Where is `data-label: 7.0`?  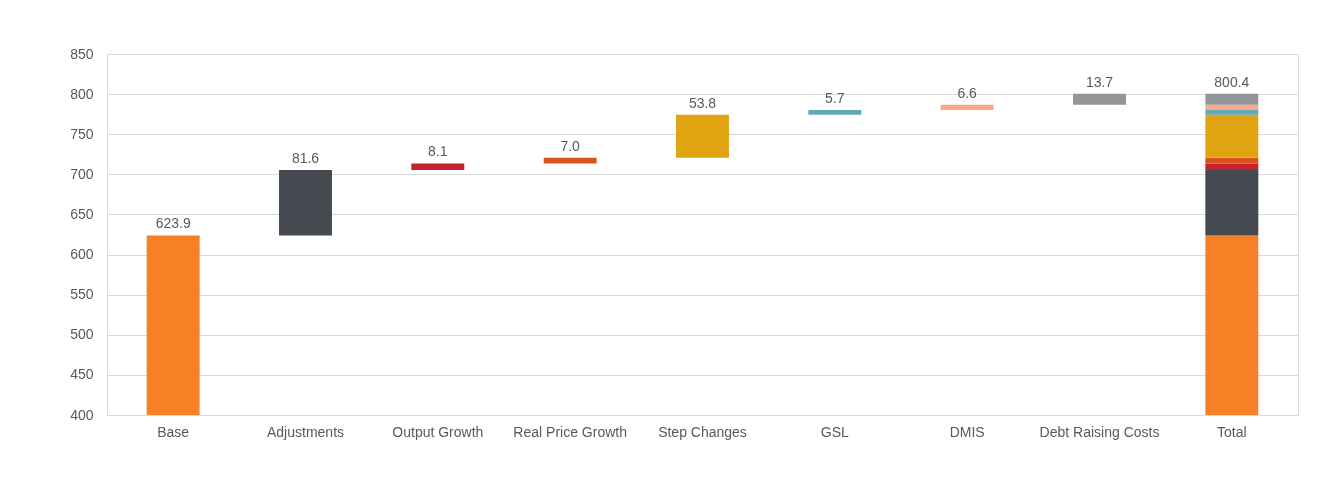 data-label: 7.0 is located at coordinates (570, 145).